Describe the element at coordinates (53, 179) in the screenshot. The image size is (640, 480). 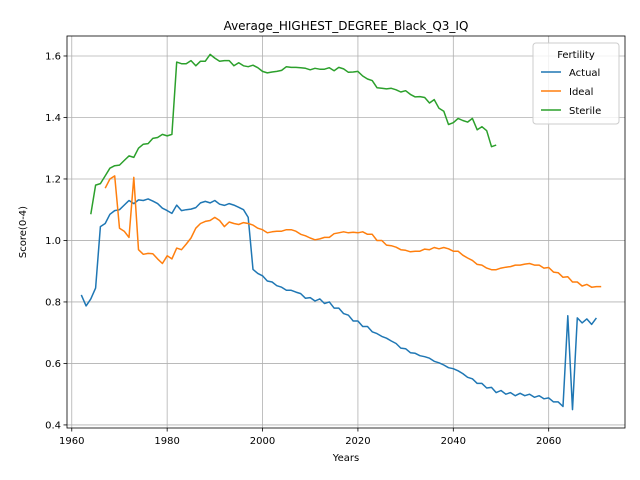
I see `y-tick-label: 1.2` at that location.